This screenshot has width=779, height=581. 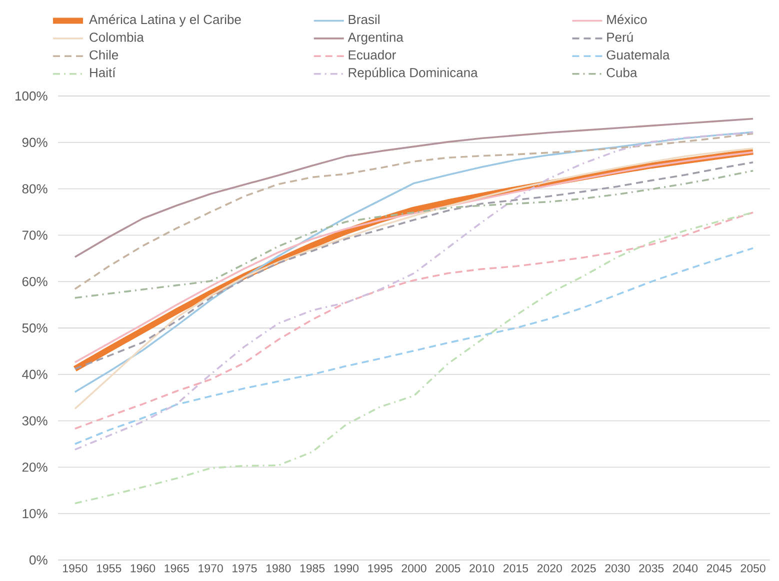 What do you see at coordinates (35, 421) in the screenshot?
I see `y-tick-label: 30%` at bounding box center [35, 421].